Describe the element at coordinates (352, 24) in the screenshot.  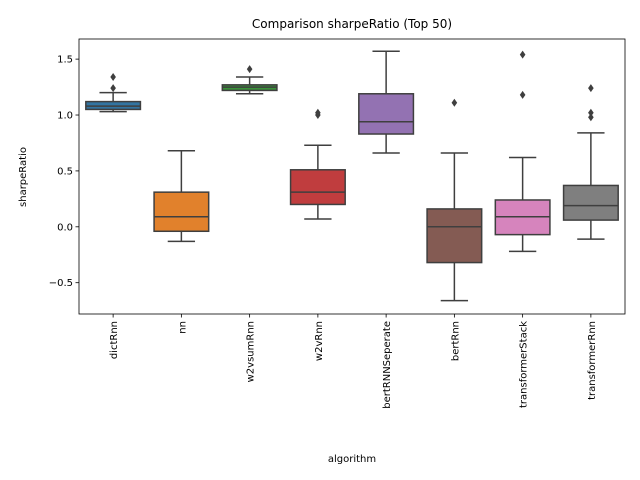
I see `chart-title: Comparison sharpeRatio (Top 50)` at that location.